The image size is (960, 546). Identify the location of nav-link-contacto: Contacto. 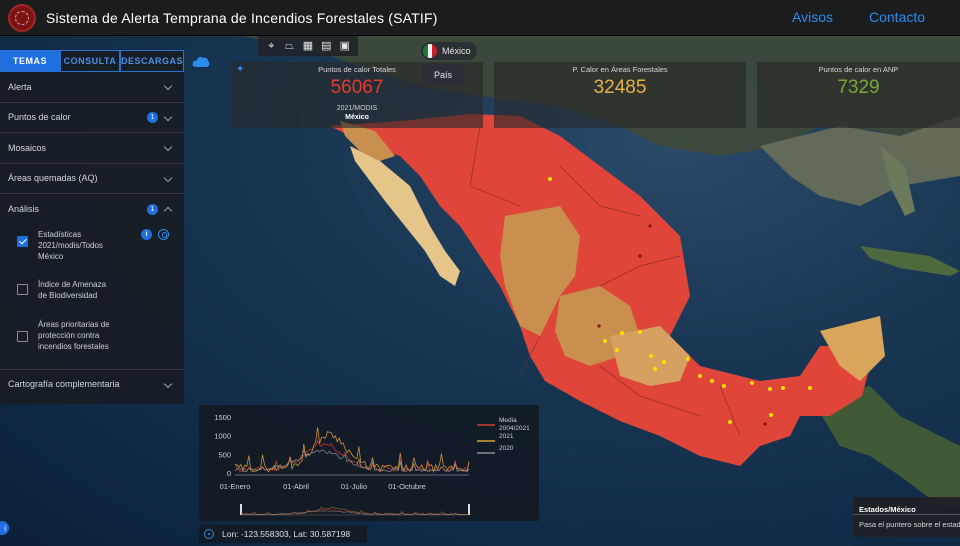
(897, 17).